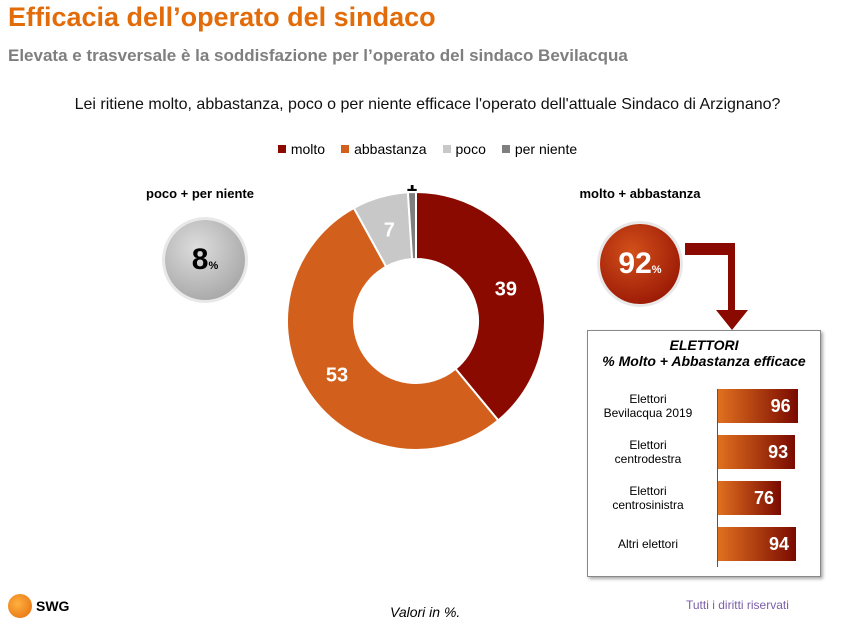 This screenshot has height=621, width=855. I want to click on positive-circle: 92%, so click(640, 264).